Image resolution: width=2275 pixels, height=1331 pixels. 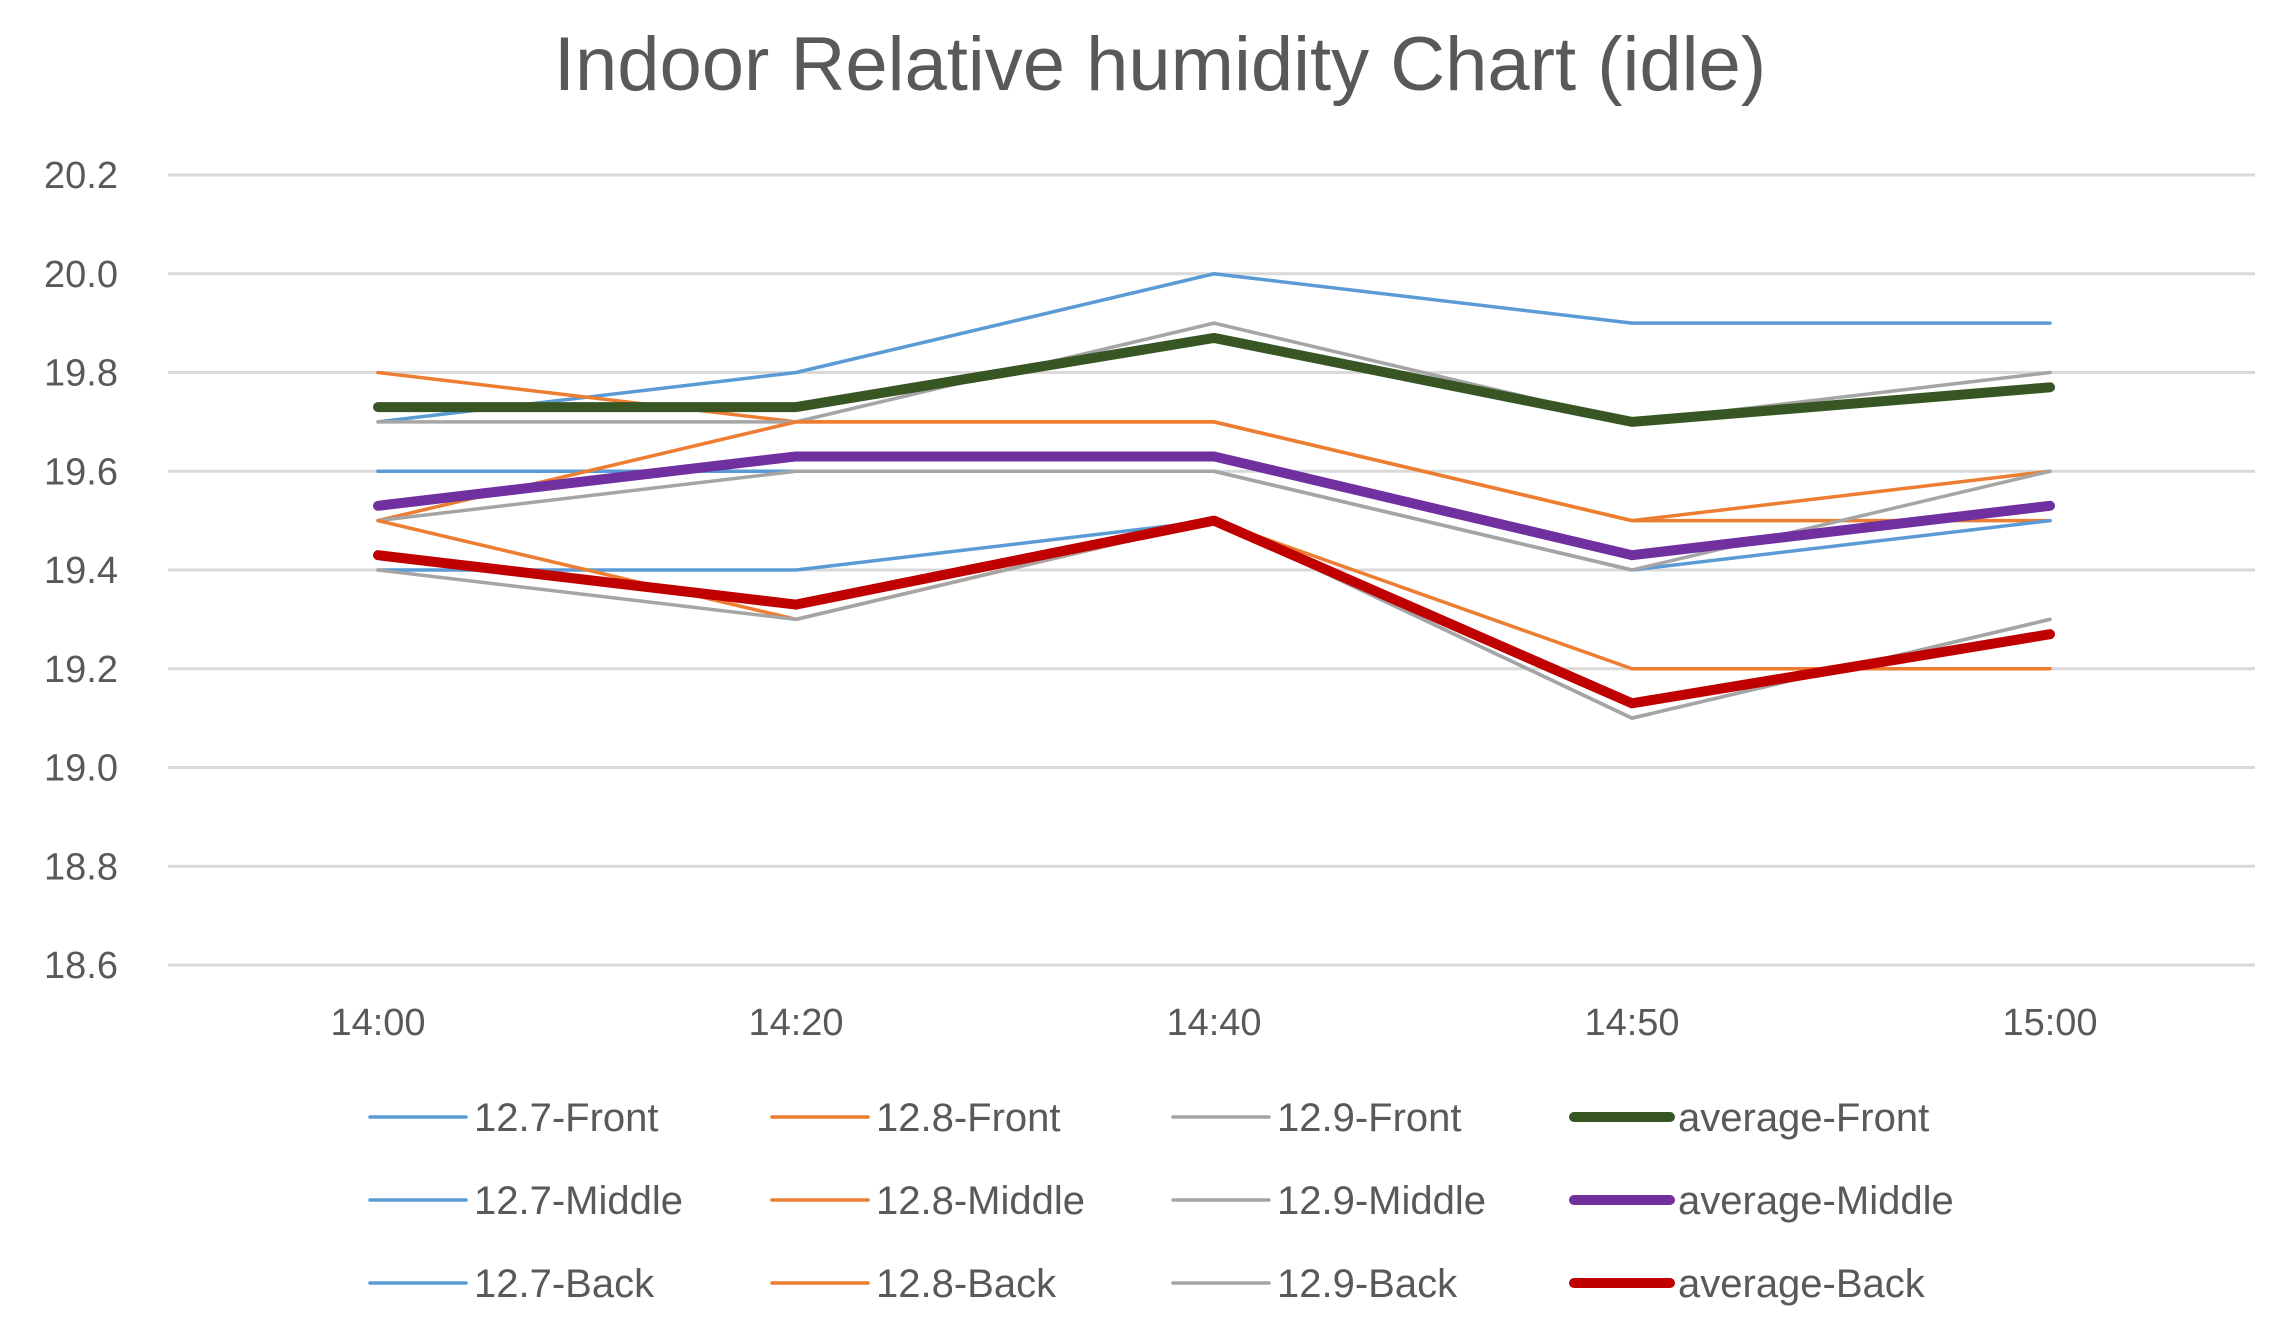 What do you see at coordinates (1816, 1201) in the screenshot?
I see `legend-label: average-Middle` at bounding box center [1816, 1201].